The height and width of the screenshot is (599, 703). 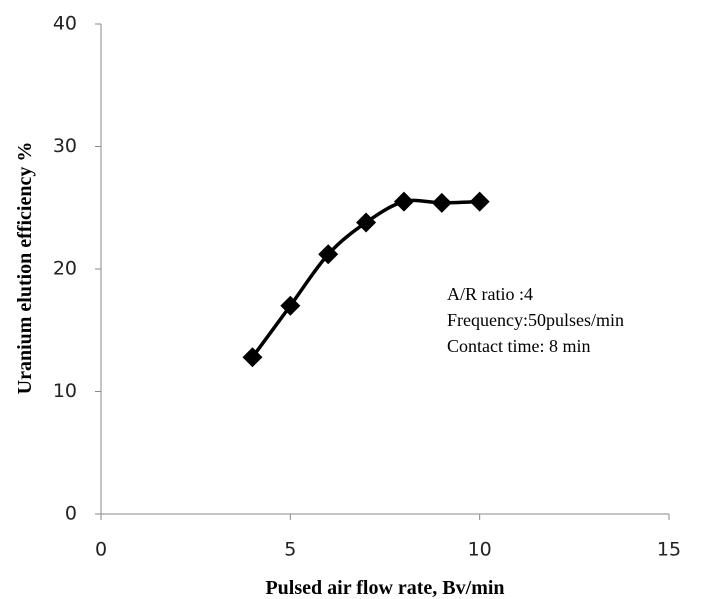 What do you see at coordinates (480, 550) in the screenshot?
I see `x-tick-label: 10` at bounding box center [480, 550].